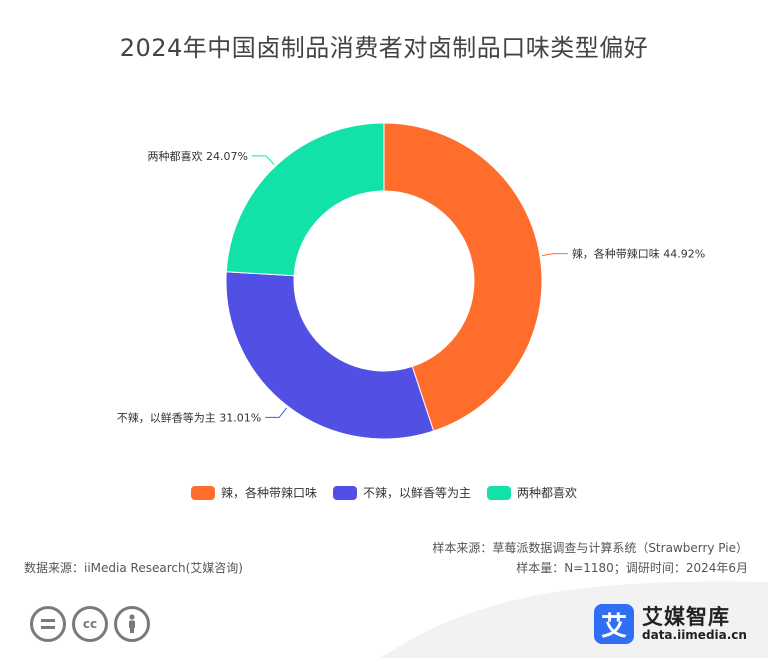 The image size is (768, 658). What do you see at coordinates (305, 199) in the screenshot?
I see `donut-slice-both` at bounding box center [305, 199].